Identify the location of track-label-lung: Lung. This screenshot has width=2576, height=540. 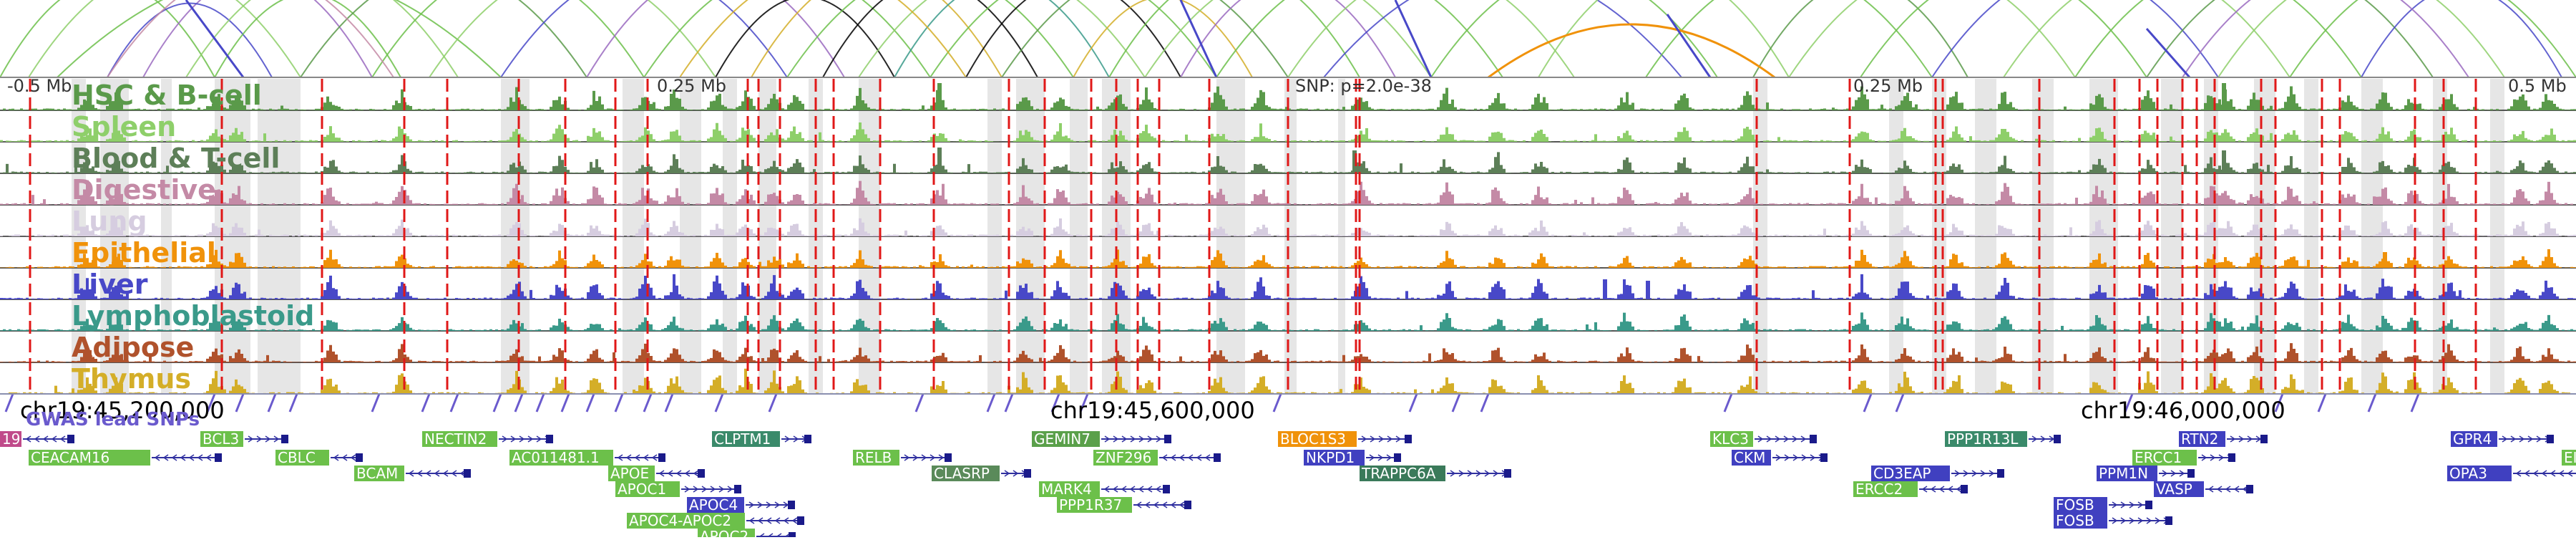
(109, 221).